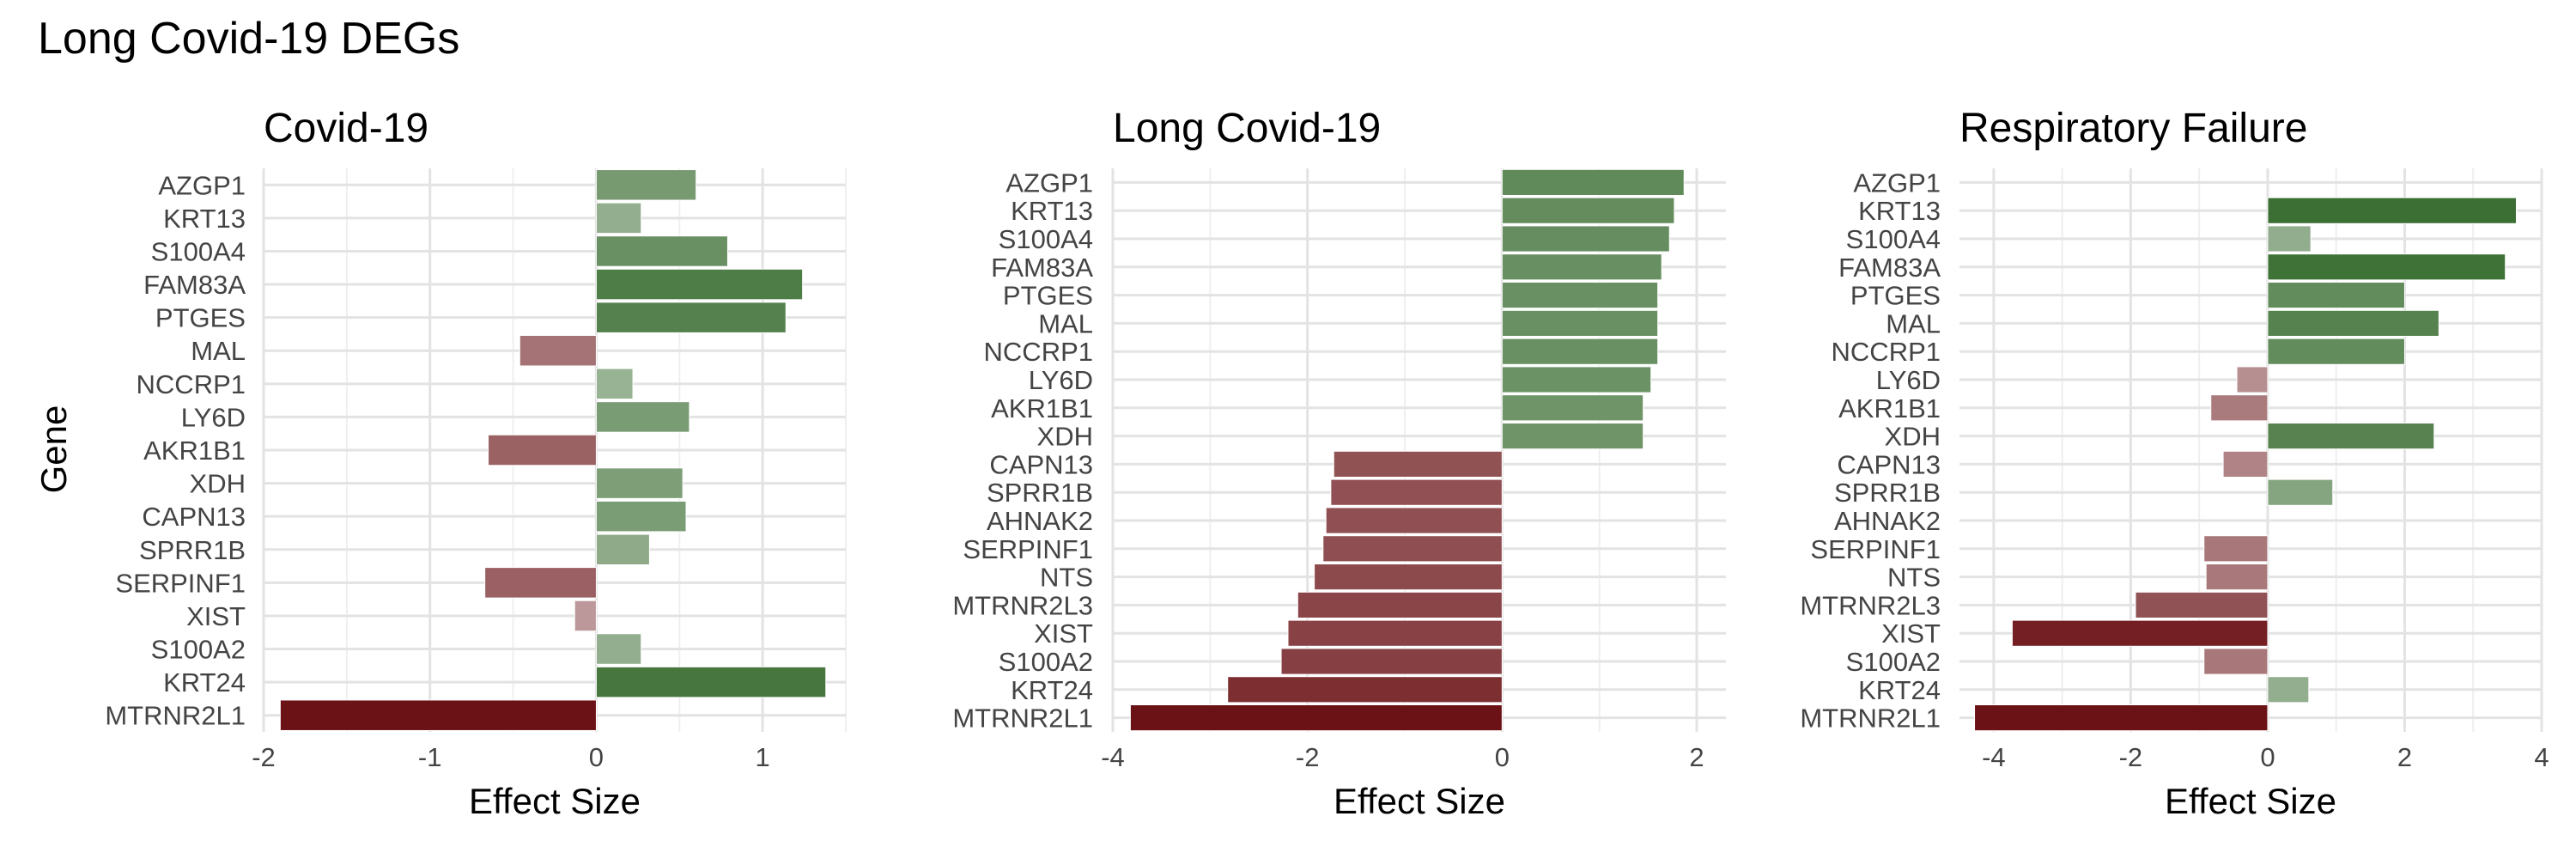 The height and width of the screenshot is (859, 2576). What do you see at coordinates (1049, 183) in the screenshot?
I see `category-label: AZGP1` at bounding box center [1049, 183].